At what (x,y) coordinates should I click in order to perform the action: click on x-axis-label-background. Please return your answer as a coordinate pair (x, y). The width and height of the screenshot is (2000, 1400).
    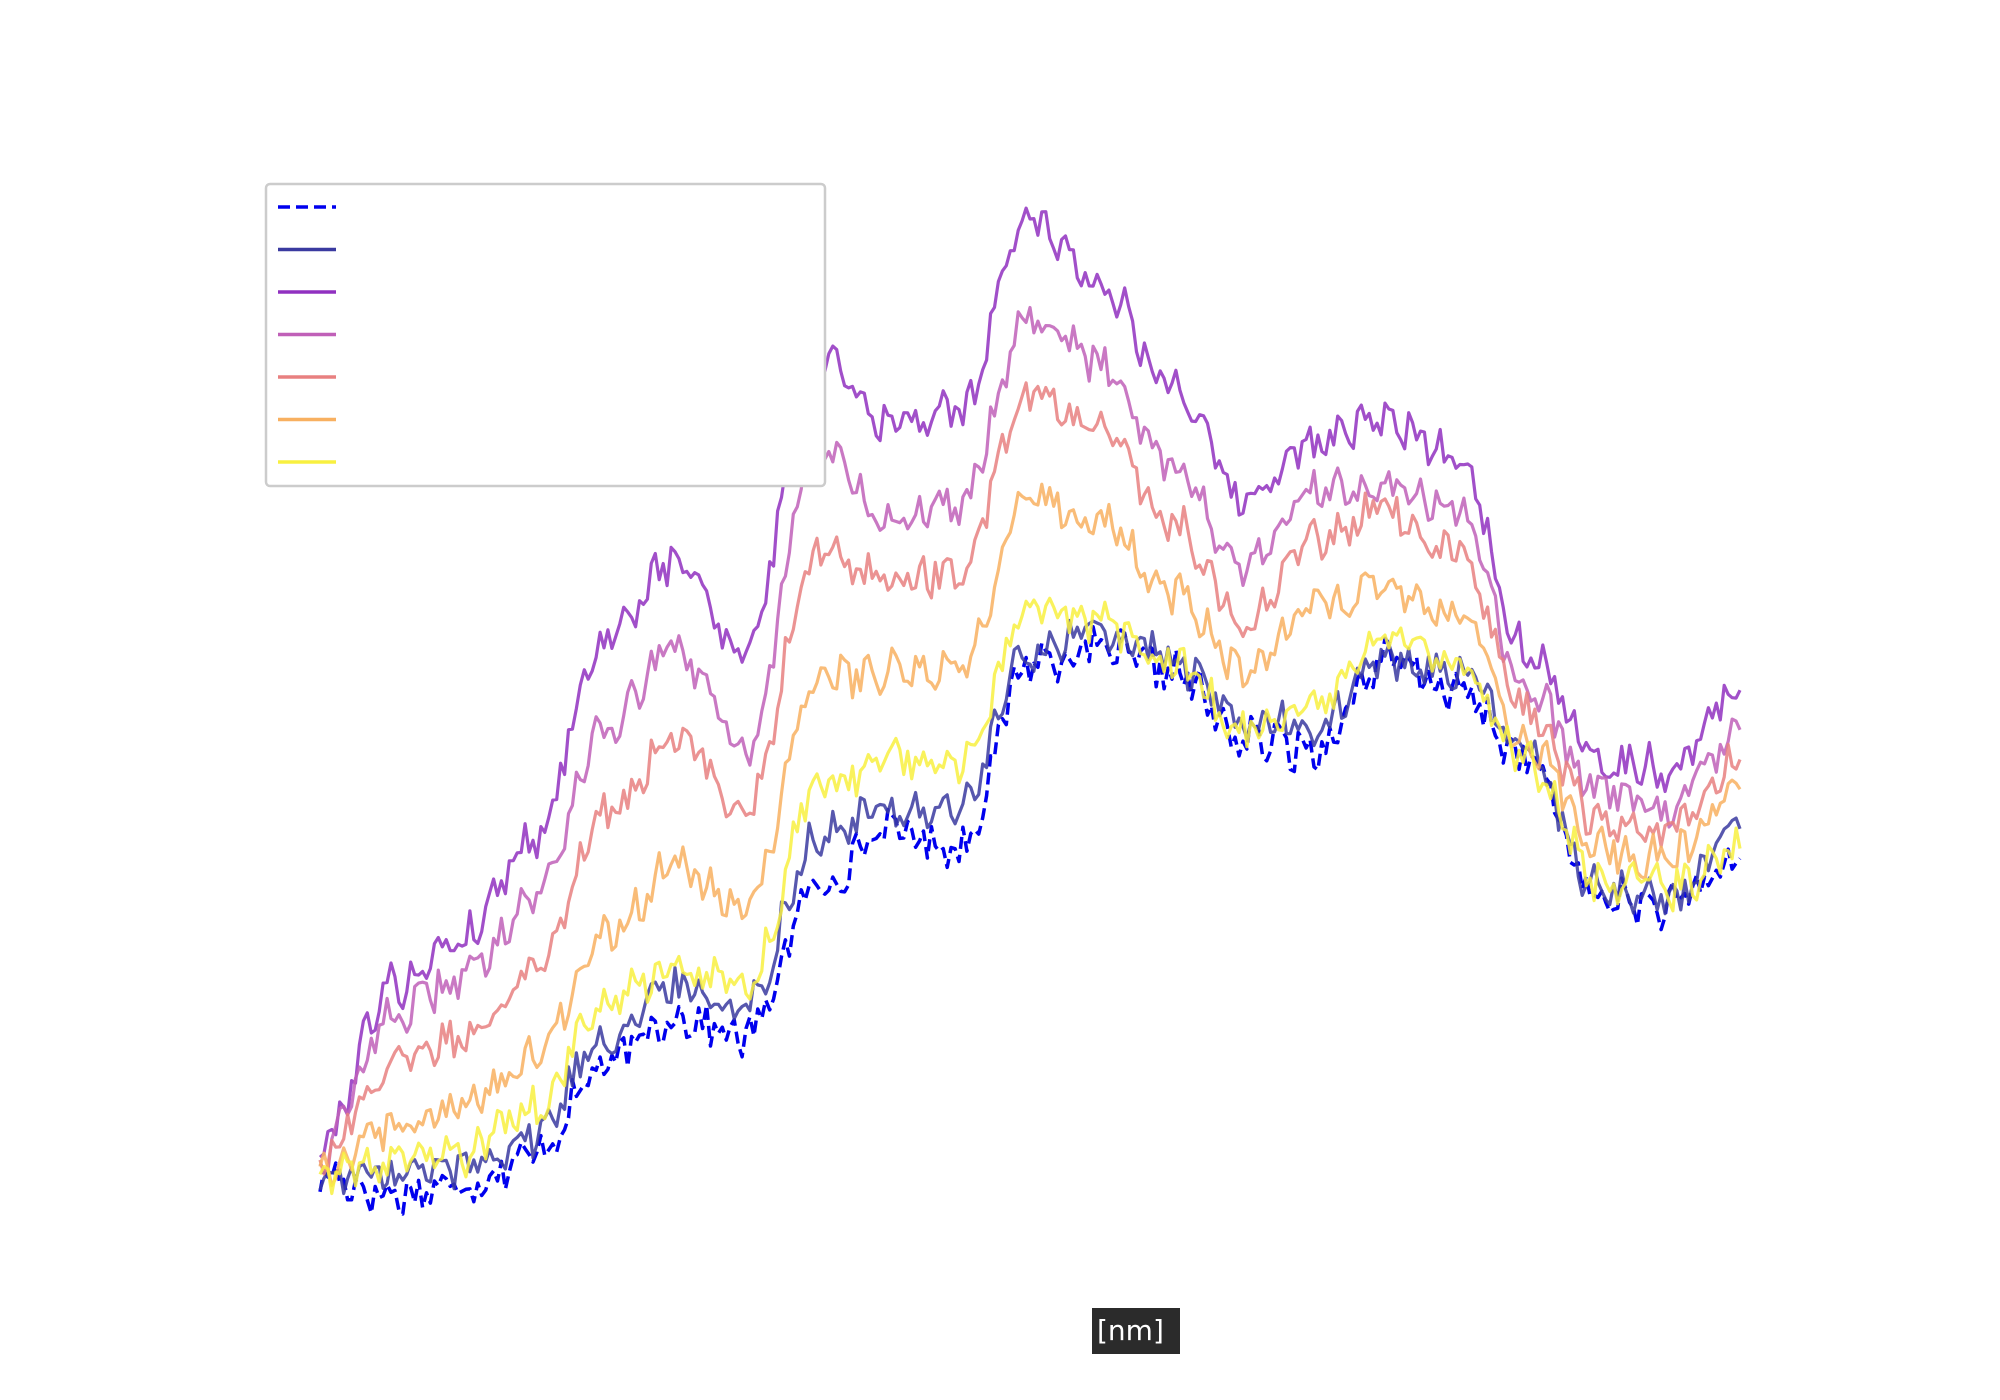
    Looking at the image, I should click on (1136, 1331).